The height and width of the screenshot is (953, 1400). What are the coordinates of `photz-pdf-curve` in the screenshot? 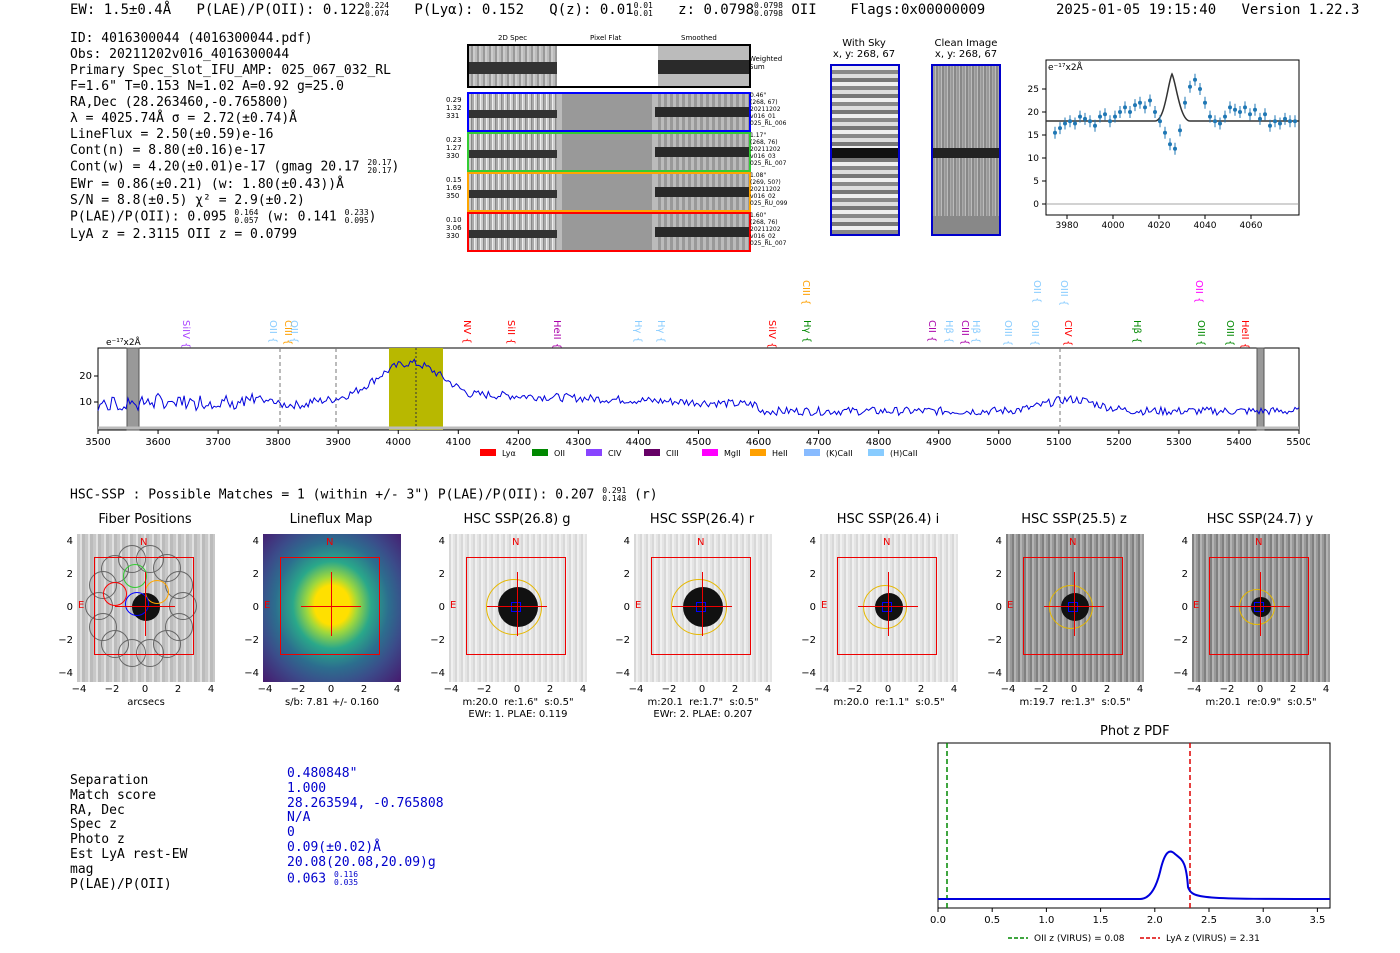 It's located at (1134, 875).